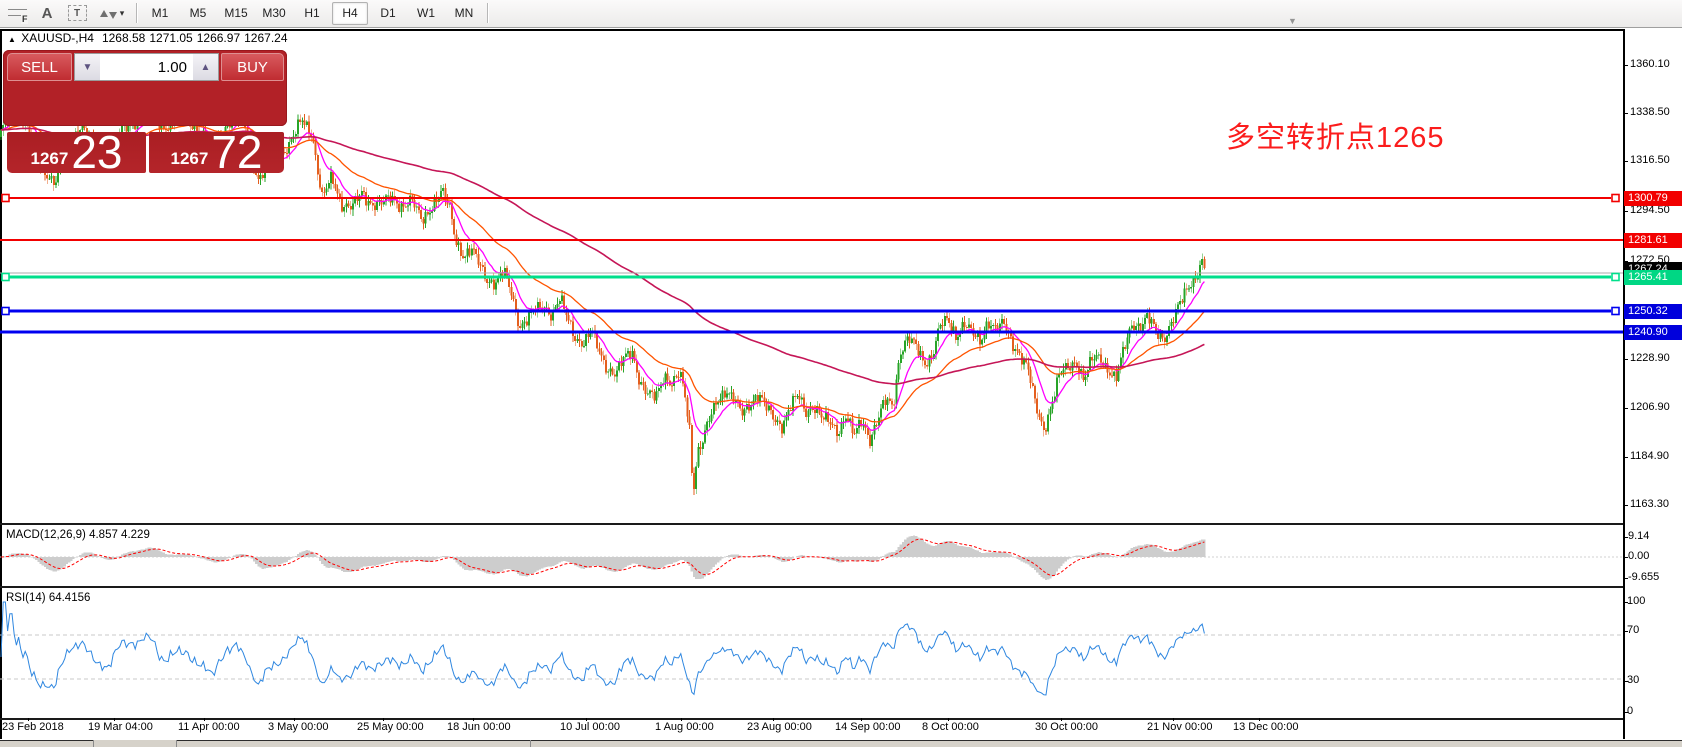 The image size is (1682, 747). What do you see at coordinates (236, 12) in the screenshot?
I see `timeframe-m15: M15` at bounding box center [236, 12].